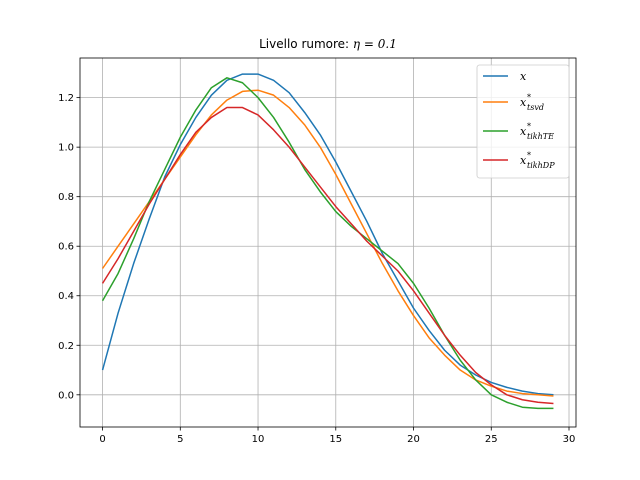 This screenshot has width=640, height=480. What do you see at coordinates (66, 395) in the screenshot?
I see `y-tick-label: 0.0` at bounding box center [66, 395].